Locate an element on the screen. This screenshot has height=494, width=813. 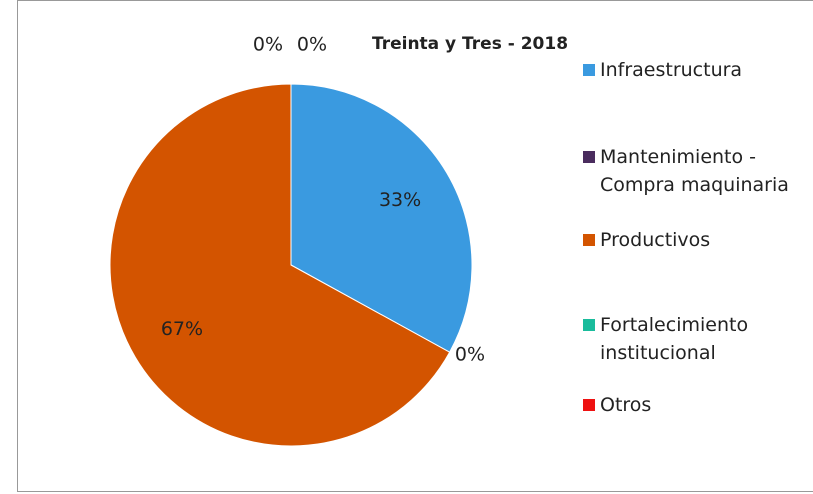
legend-label: Productivos is located at coordinates (655, 240).